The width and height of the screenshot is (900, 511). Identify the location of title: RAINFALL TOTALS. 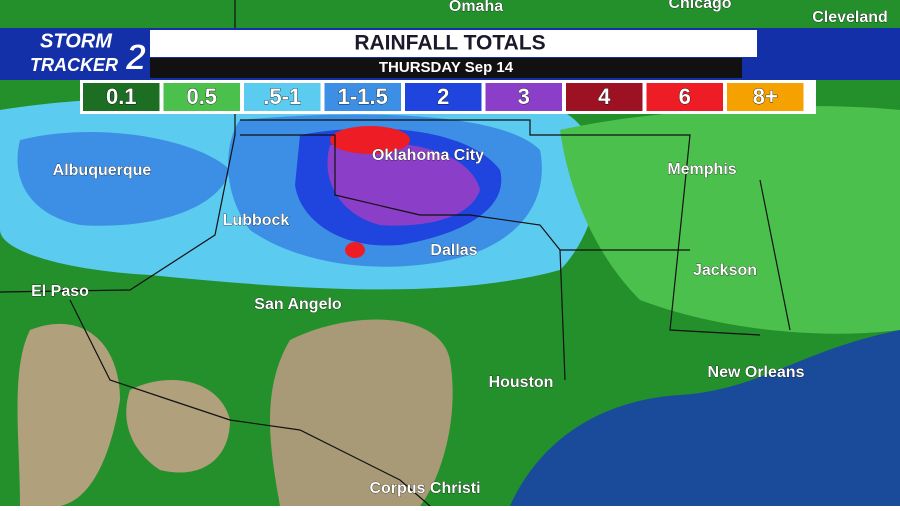
(449, 43).